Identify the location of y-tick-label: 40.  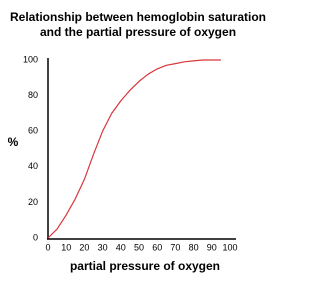
(33, 166).